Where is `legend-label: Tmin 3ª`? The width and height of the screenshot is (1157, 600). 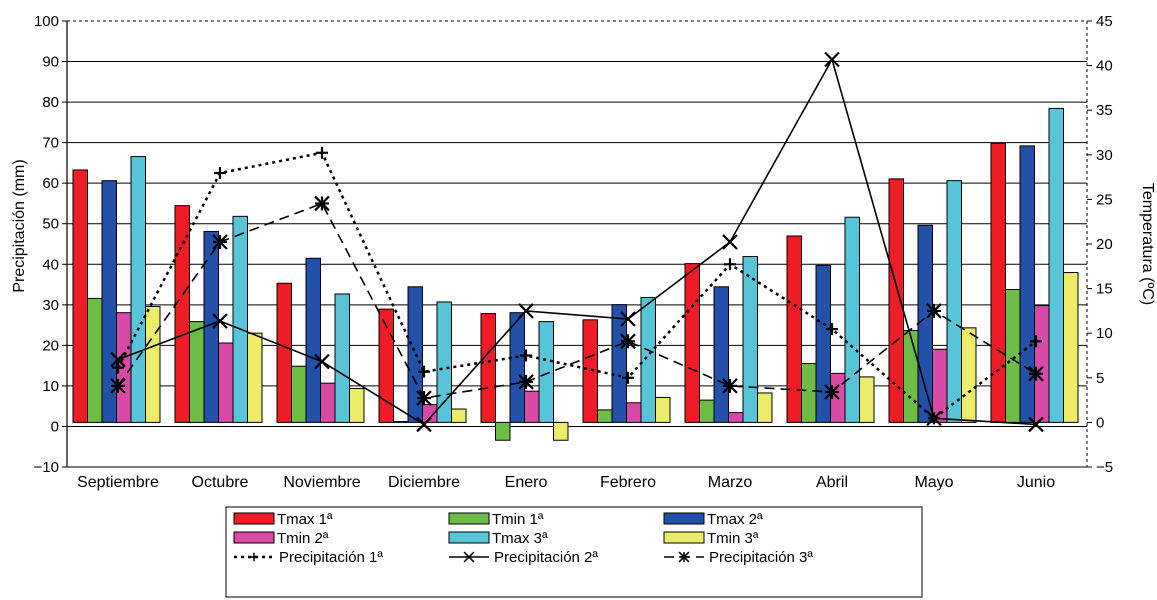
legend-label: Tmin 3ª is located at coordinates (733, 538).